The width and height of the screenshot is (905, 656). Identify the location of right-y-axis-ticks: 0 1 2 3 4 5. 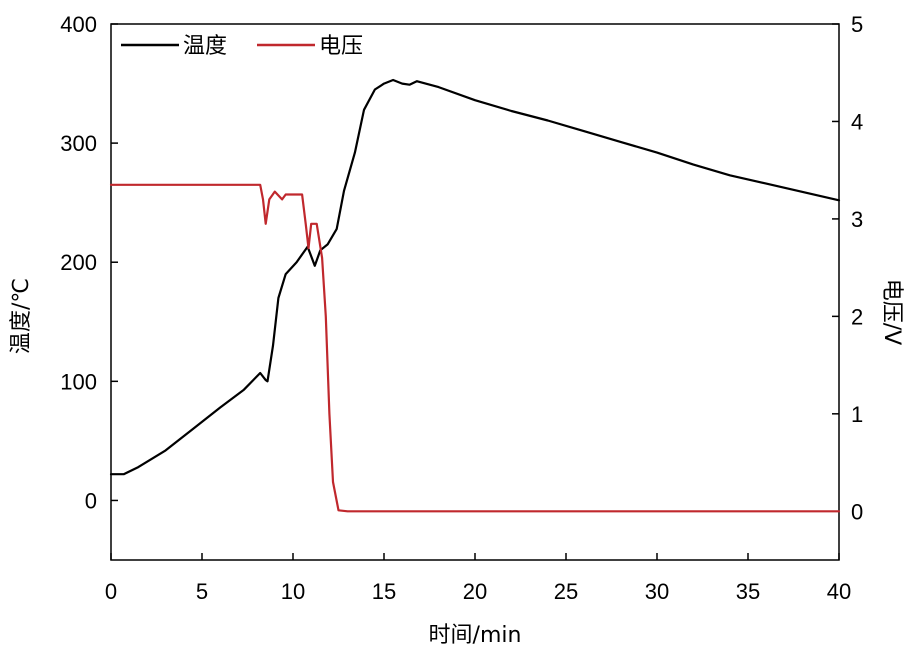
(847, 268).